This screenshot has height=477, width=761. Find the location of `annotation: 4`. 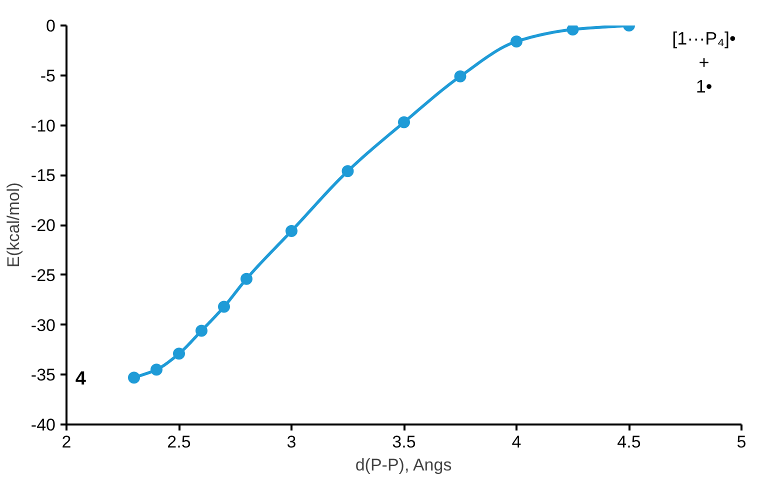

annotation: 4 is located at coordinates (80, 379).